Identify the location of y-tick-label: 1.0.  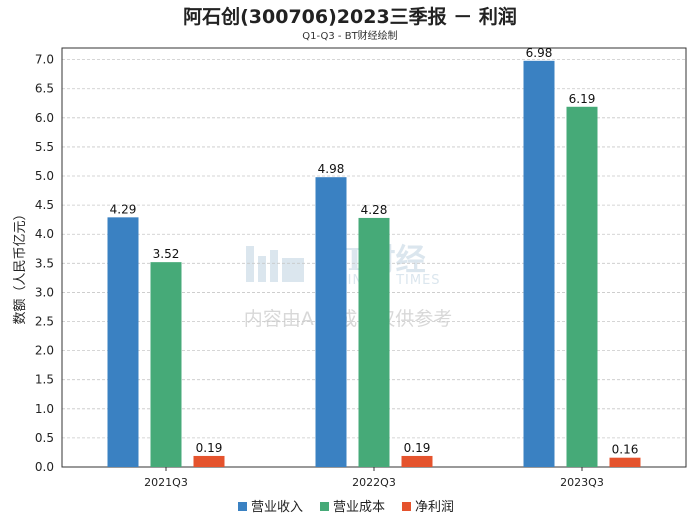
(44, 409).